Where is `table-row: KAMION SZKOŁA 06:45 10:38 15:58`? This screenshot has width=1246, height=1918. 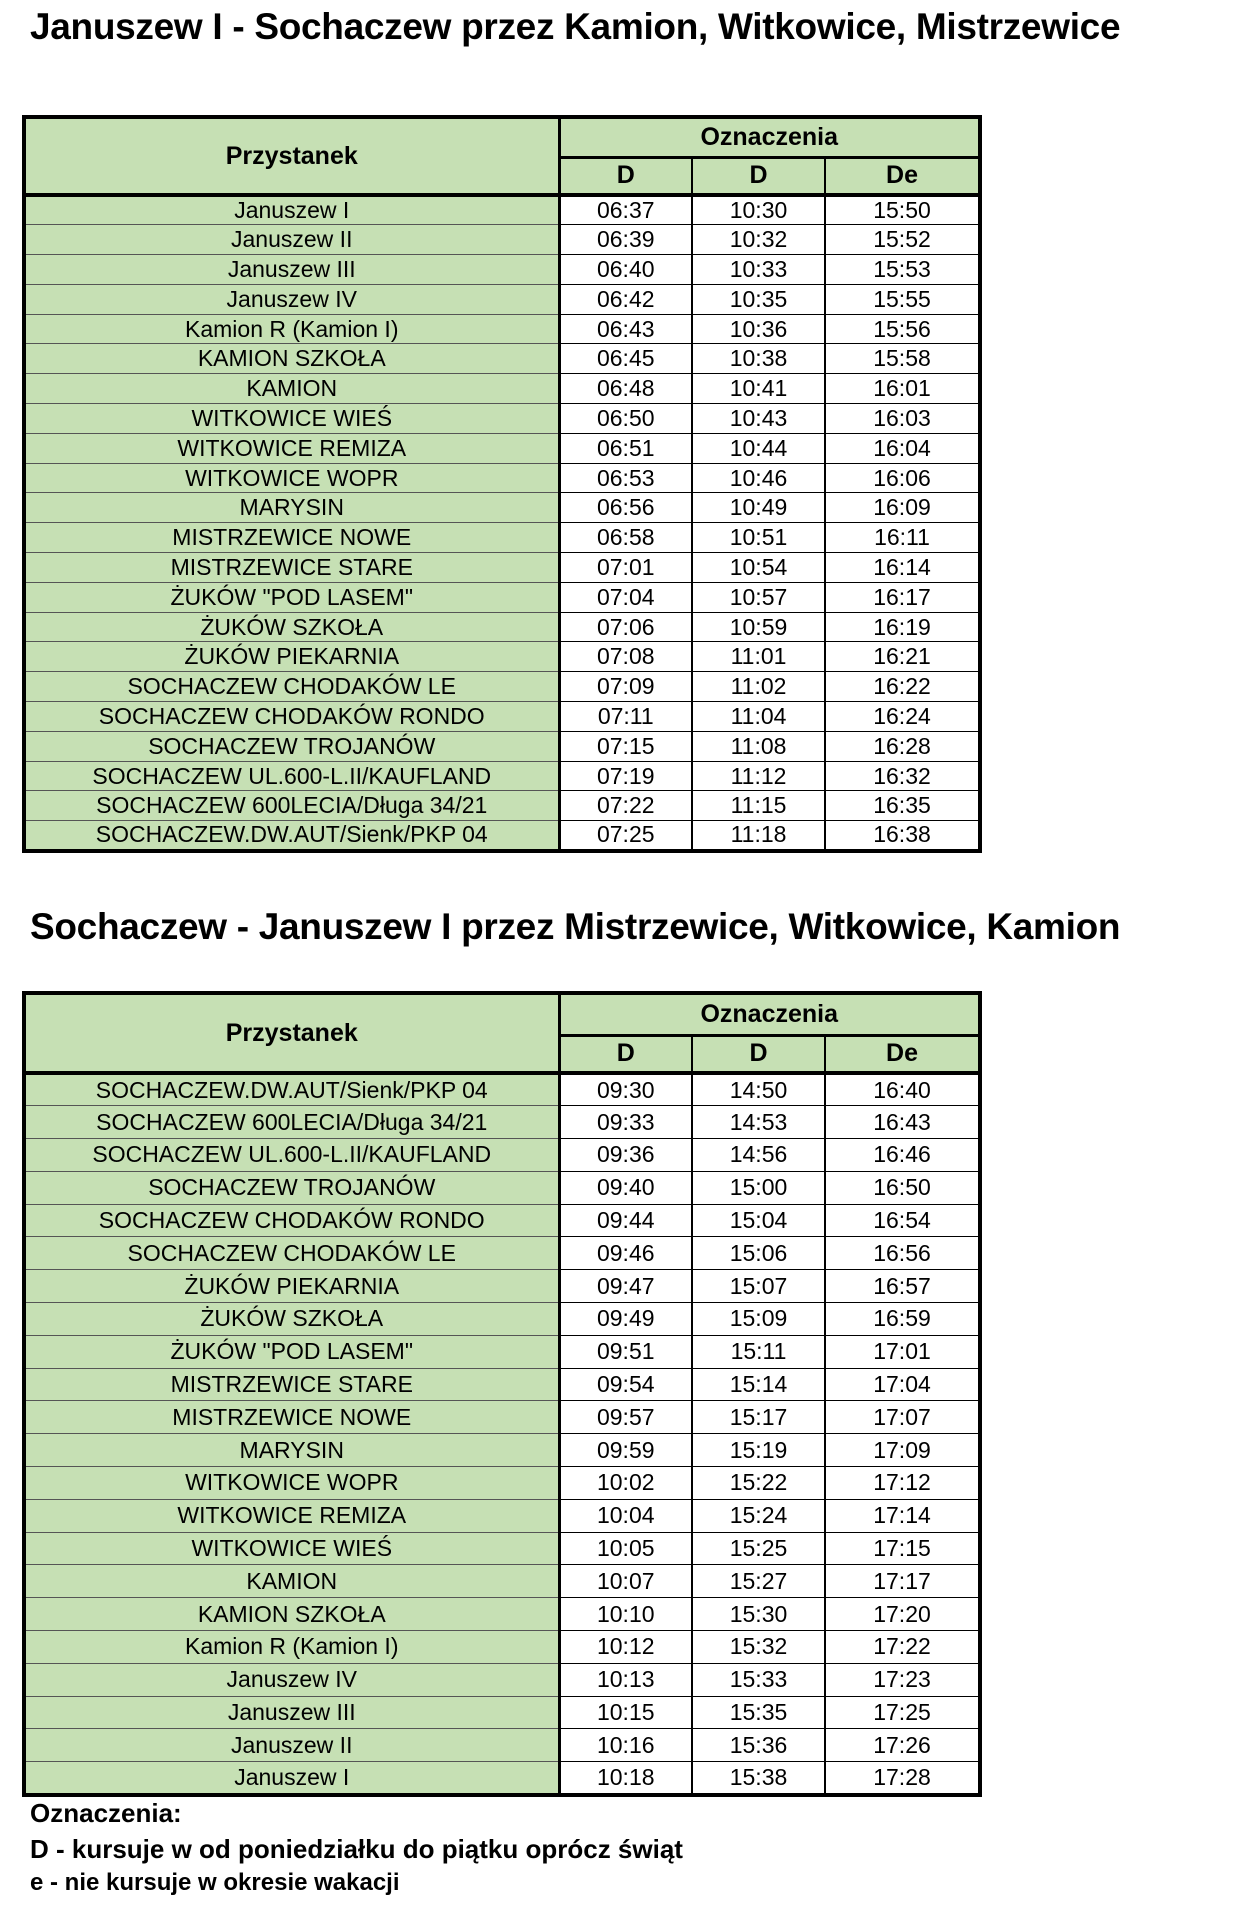 table-row: KAMION SZKOŁA 06:45 10:38 15:58 is located at coordinates (503, 359).